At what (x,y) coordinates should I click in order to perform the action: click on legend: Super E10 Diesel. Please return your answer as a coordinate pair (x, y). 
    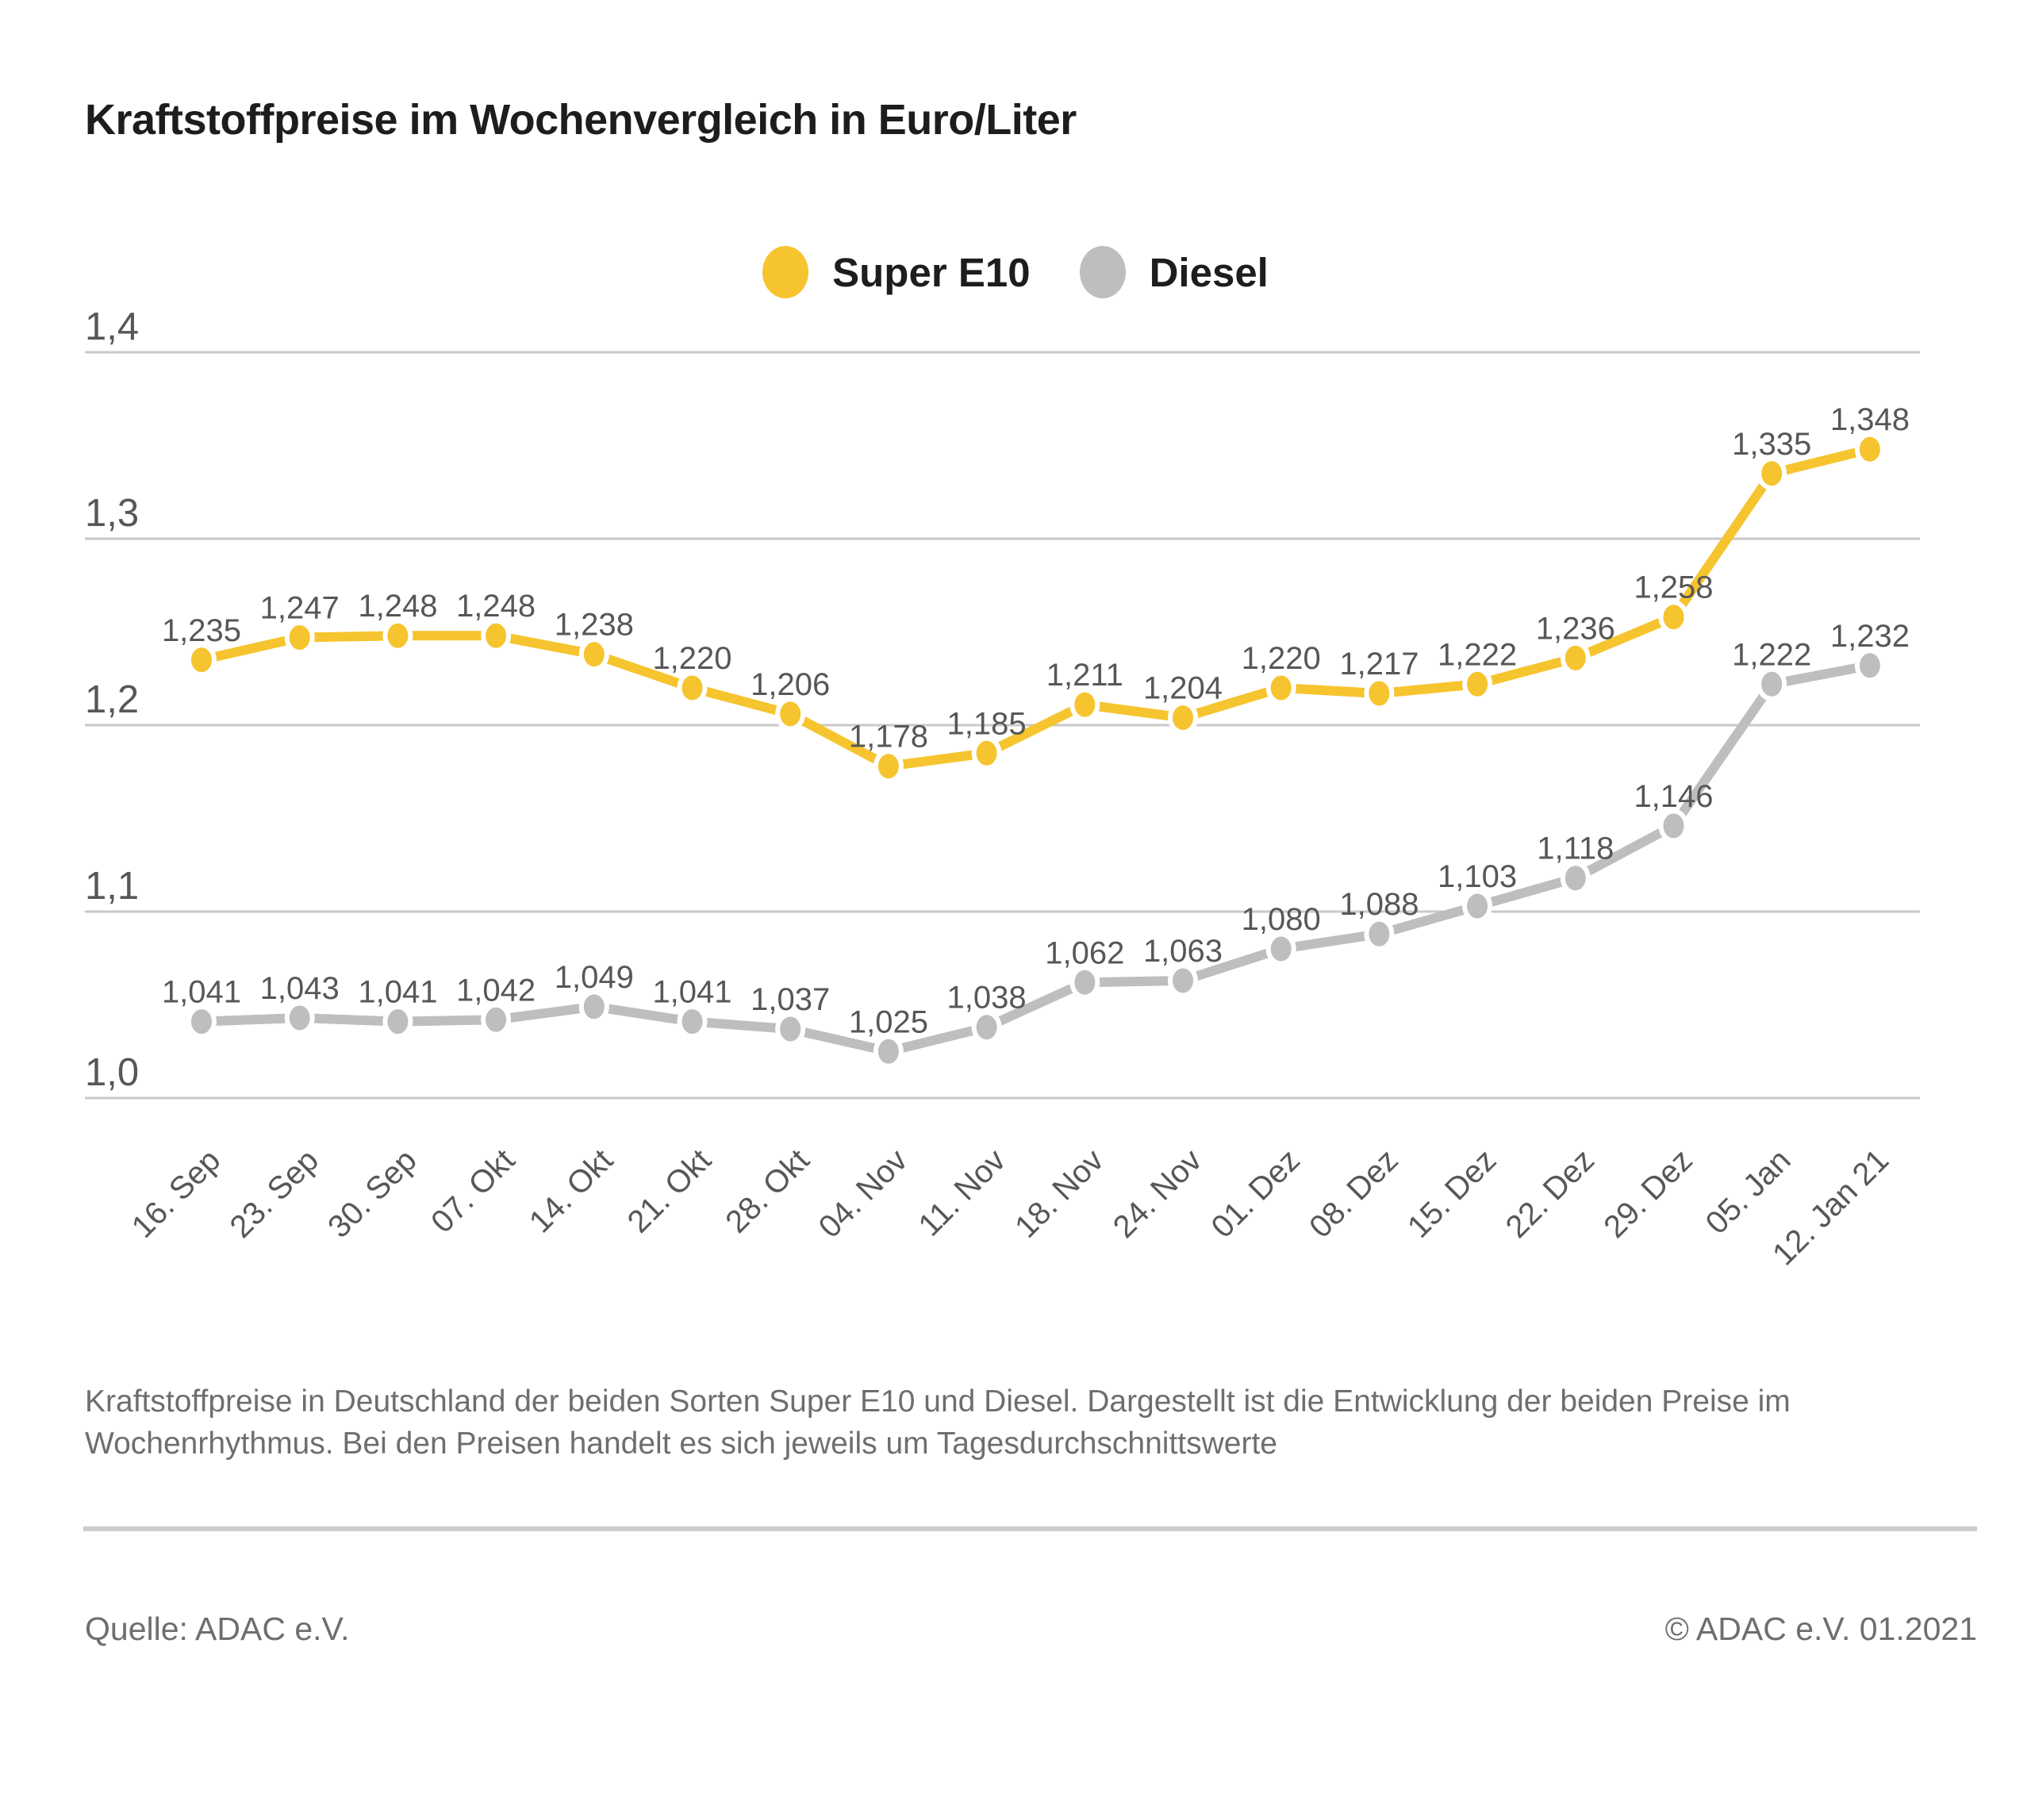
    Looking at the image, I should click on (1015, 272).